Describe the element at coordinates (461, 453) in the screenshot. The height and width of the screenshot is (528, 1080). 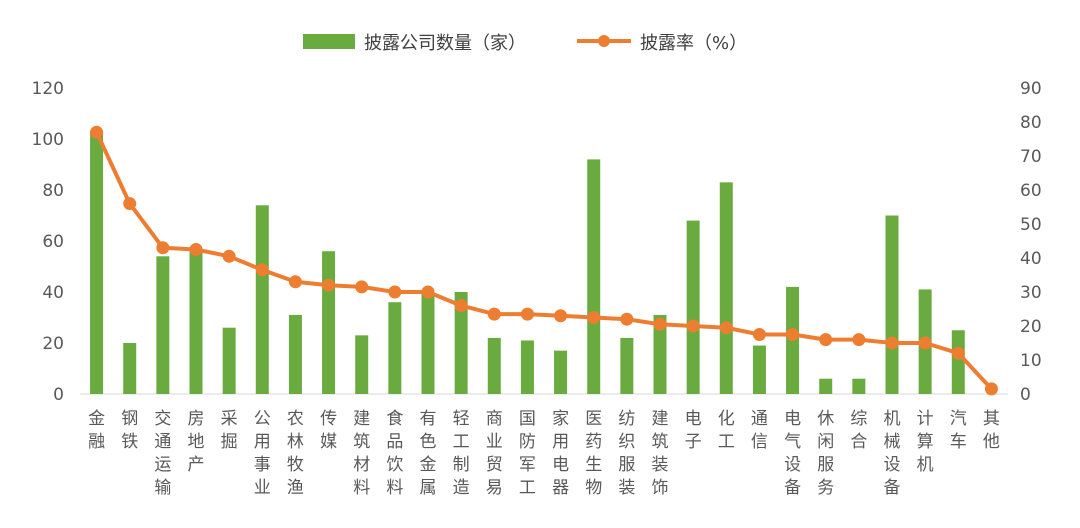
I see `category-label: 轻工制造` at that location.